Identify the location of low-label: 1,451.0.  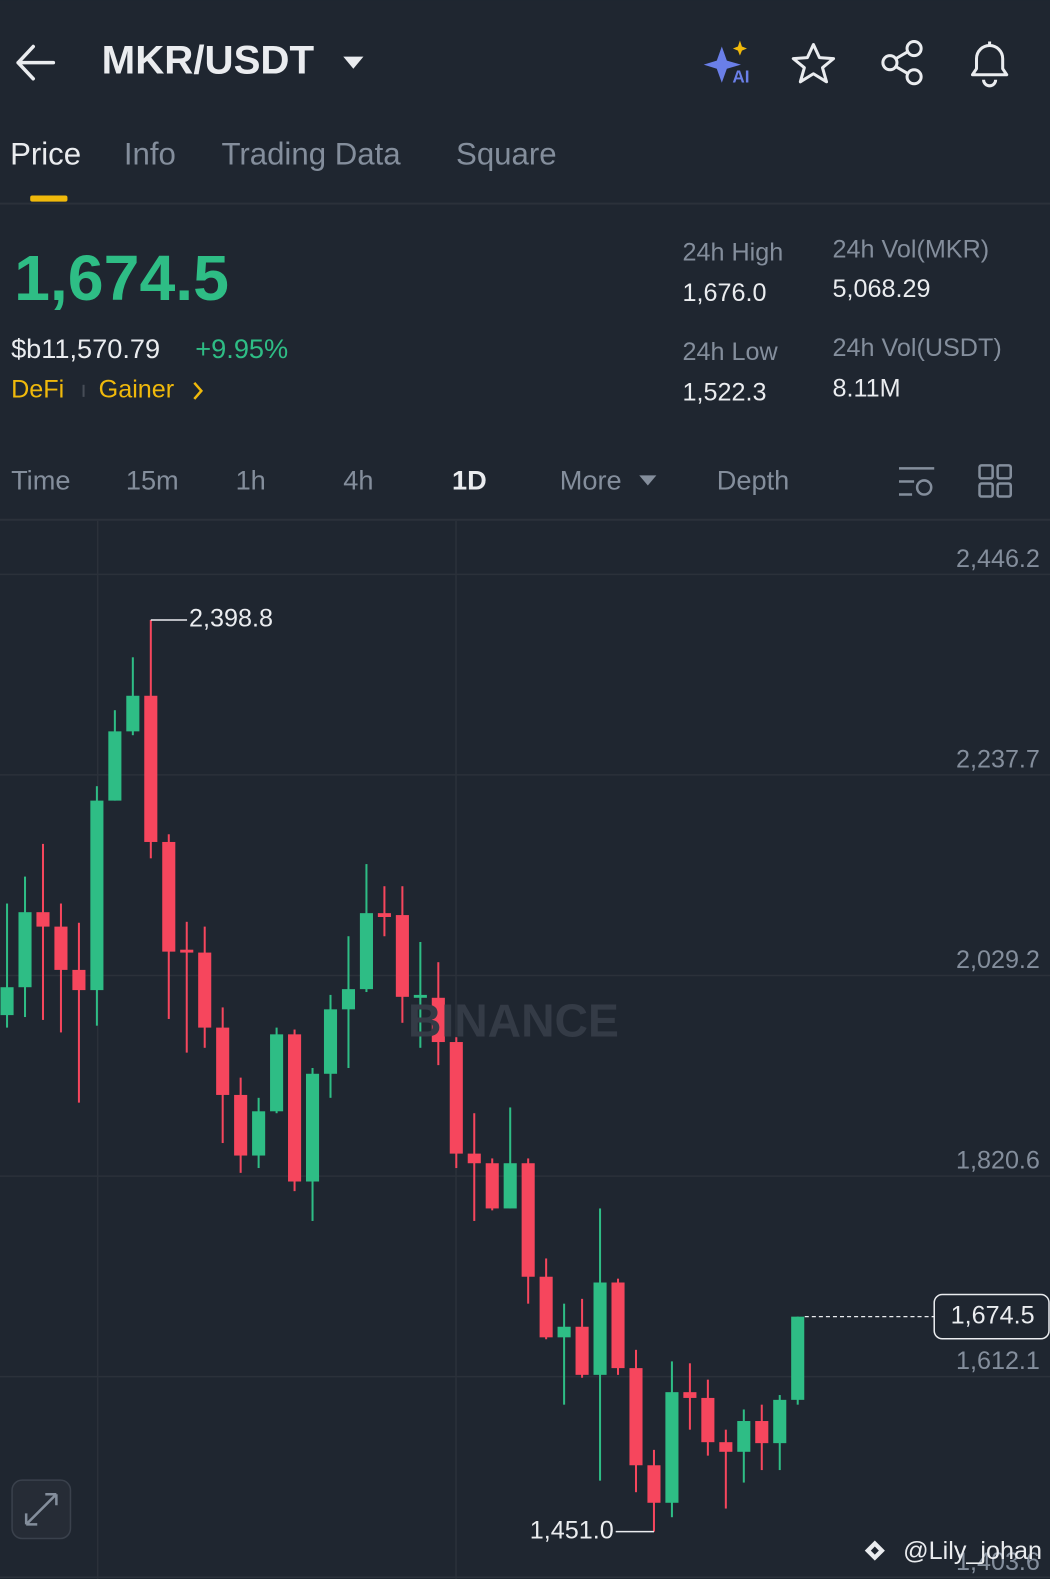
(572, 1530).